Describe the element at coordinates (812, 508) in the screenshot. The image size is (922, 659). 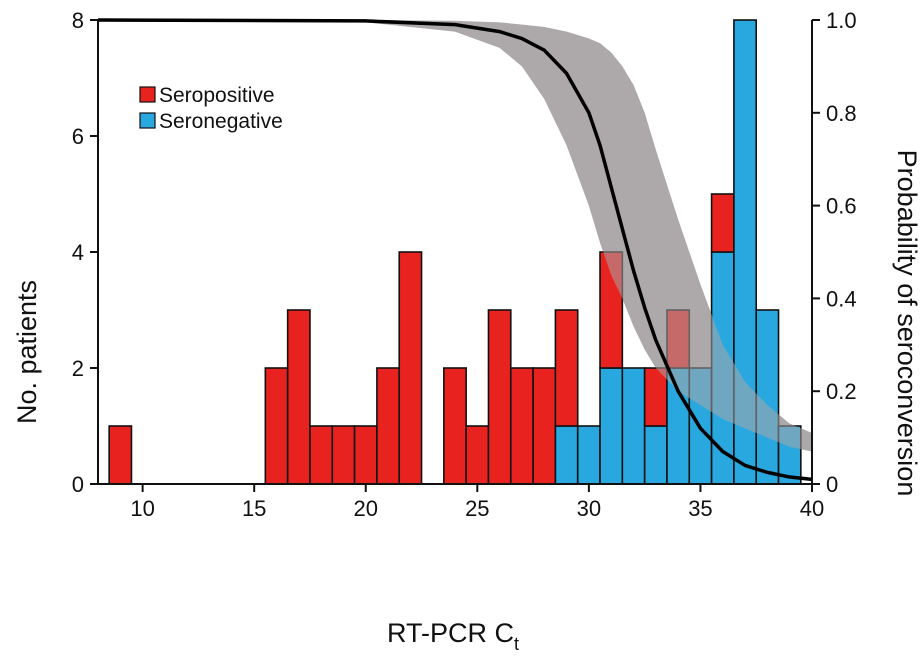
I see `x-tick-label-40: 40` at that location.